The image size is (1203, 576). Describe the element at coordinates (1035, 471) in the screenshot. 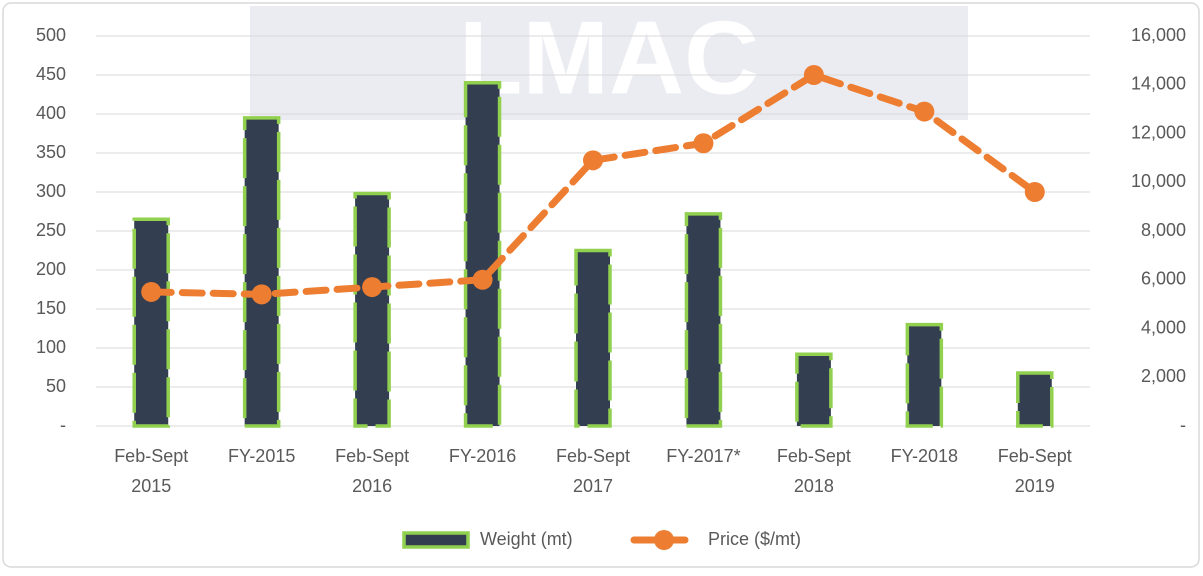

I see `x-tick-label: Feb-Sept 2019` at that location.